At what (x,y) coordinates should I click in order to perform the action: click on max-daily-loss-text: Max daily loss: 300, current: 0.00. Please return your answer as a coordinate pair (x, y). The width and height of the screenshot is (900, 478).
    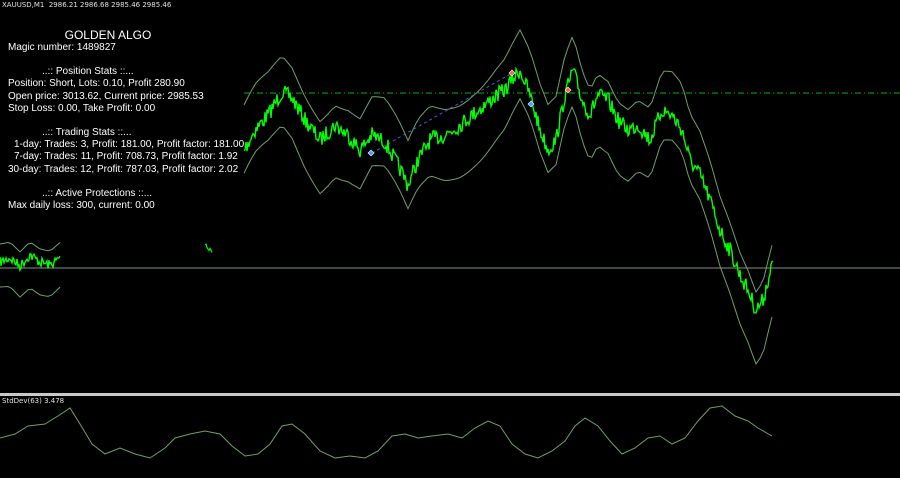
    Looking at the image, I should click on (81, 205).